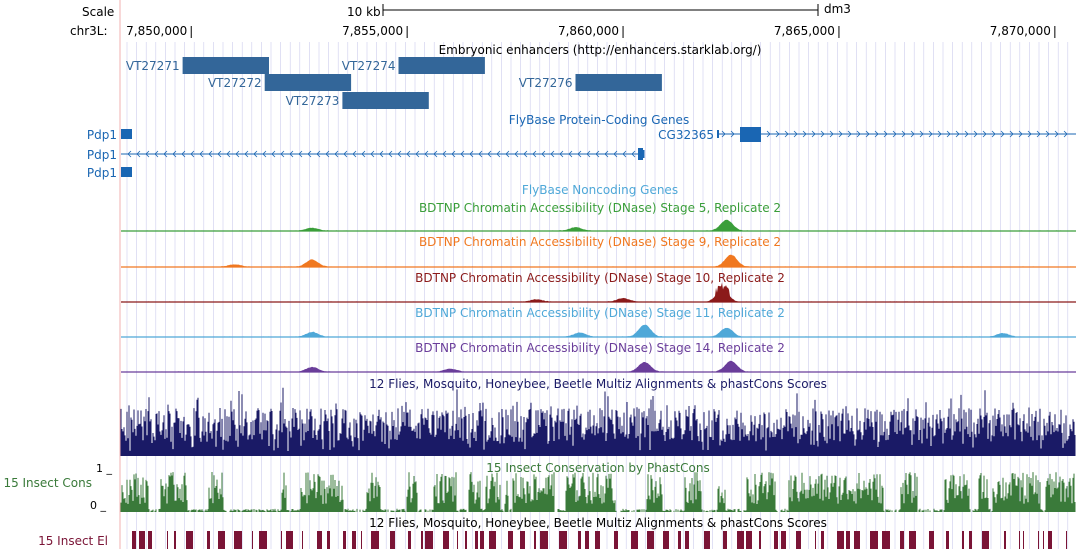  I want to click on phastcons-track, so click(598, 492).